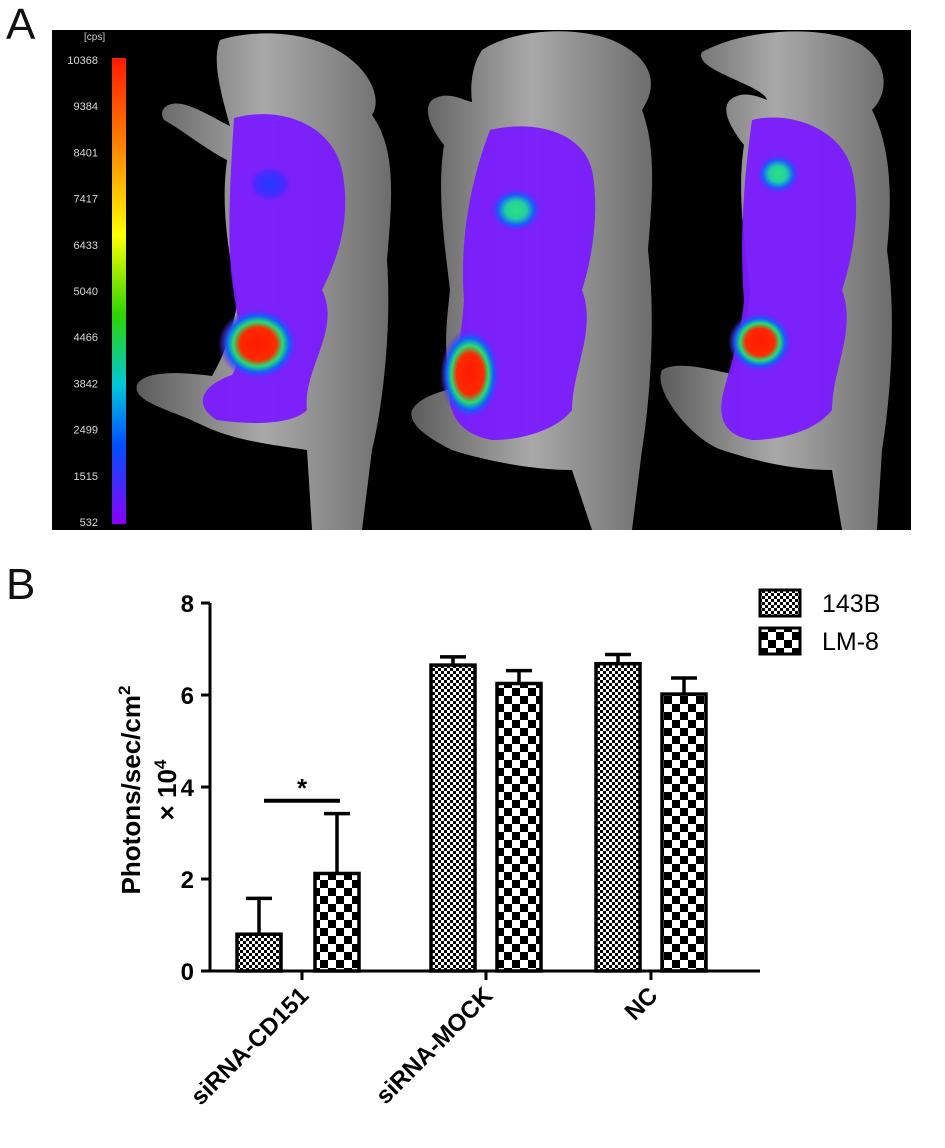 The image size is (945, 1148). Describe the element at coordinates (519, 827) in the screenshot. I see `bar-lm-8-sirna-mock` at that location.